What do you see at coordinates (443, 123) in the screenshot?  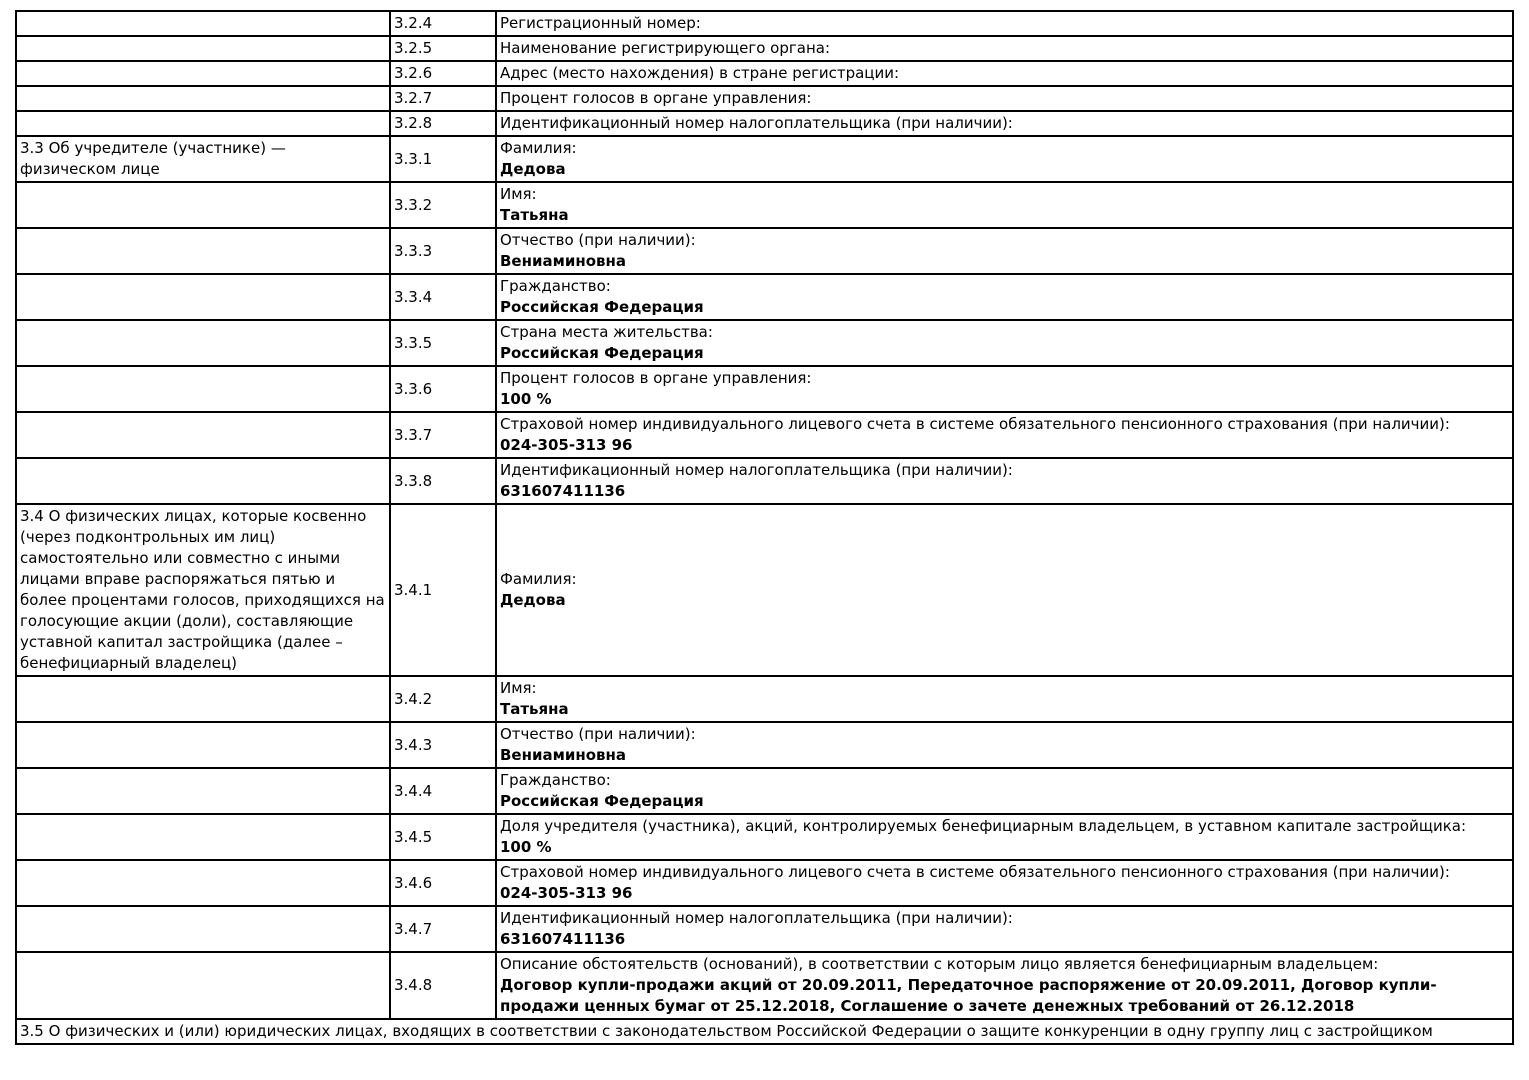 I see `item-number-cell: 3.2.8` at bounding box center [443, 123].